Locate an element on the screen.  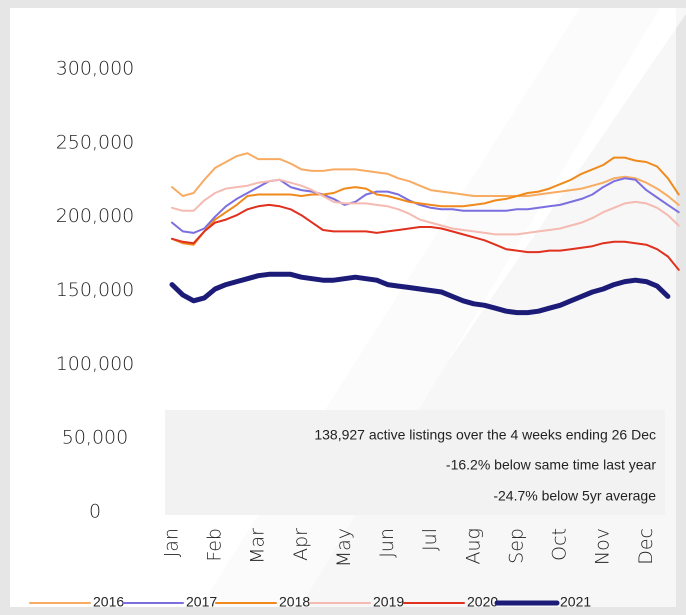
x-tick-label: Jun is located at coordinates (387, 543).